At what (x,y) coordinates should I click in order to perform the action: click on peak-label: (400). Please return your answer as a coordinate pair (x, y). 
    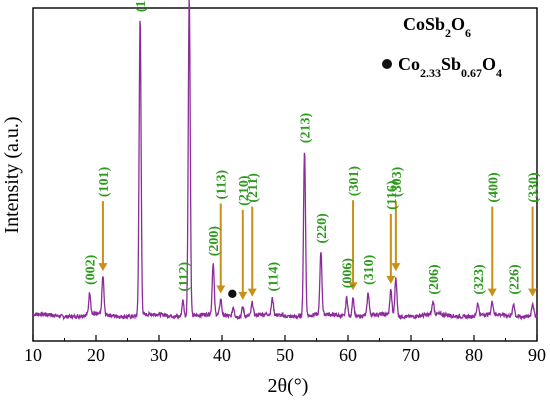
    Looking at the image, I should click on (493, 187).